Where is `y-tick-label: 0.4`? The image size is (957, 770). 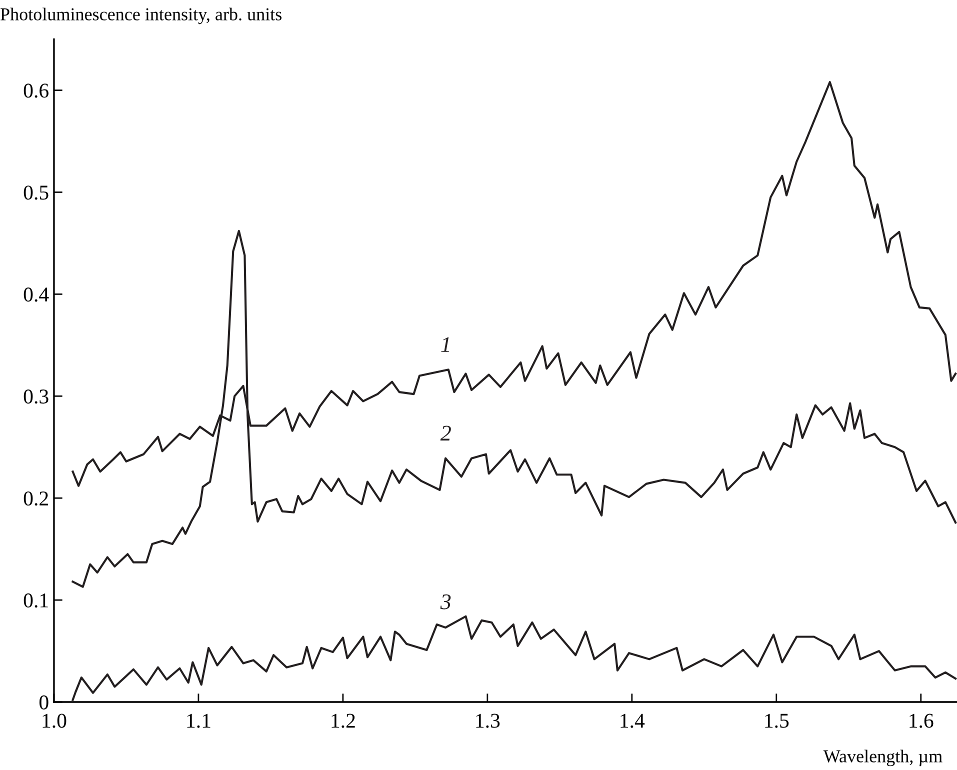 y-tick-label: 0.4 is located at coordinates (36, 295).